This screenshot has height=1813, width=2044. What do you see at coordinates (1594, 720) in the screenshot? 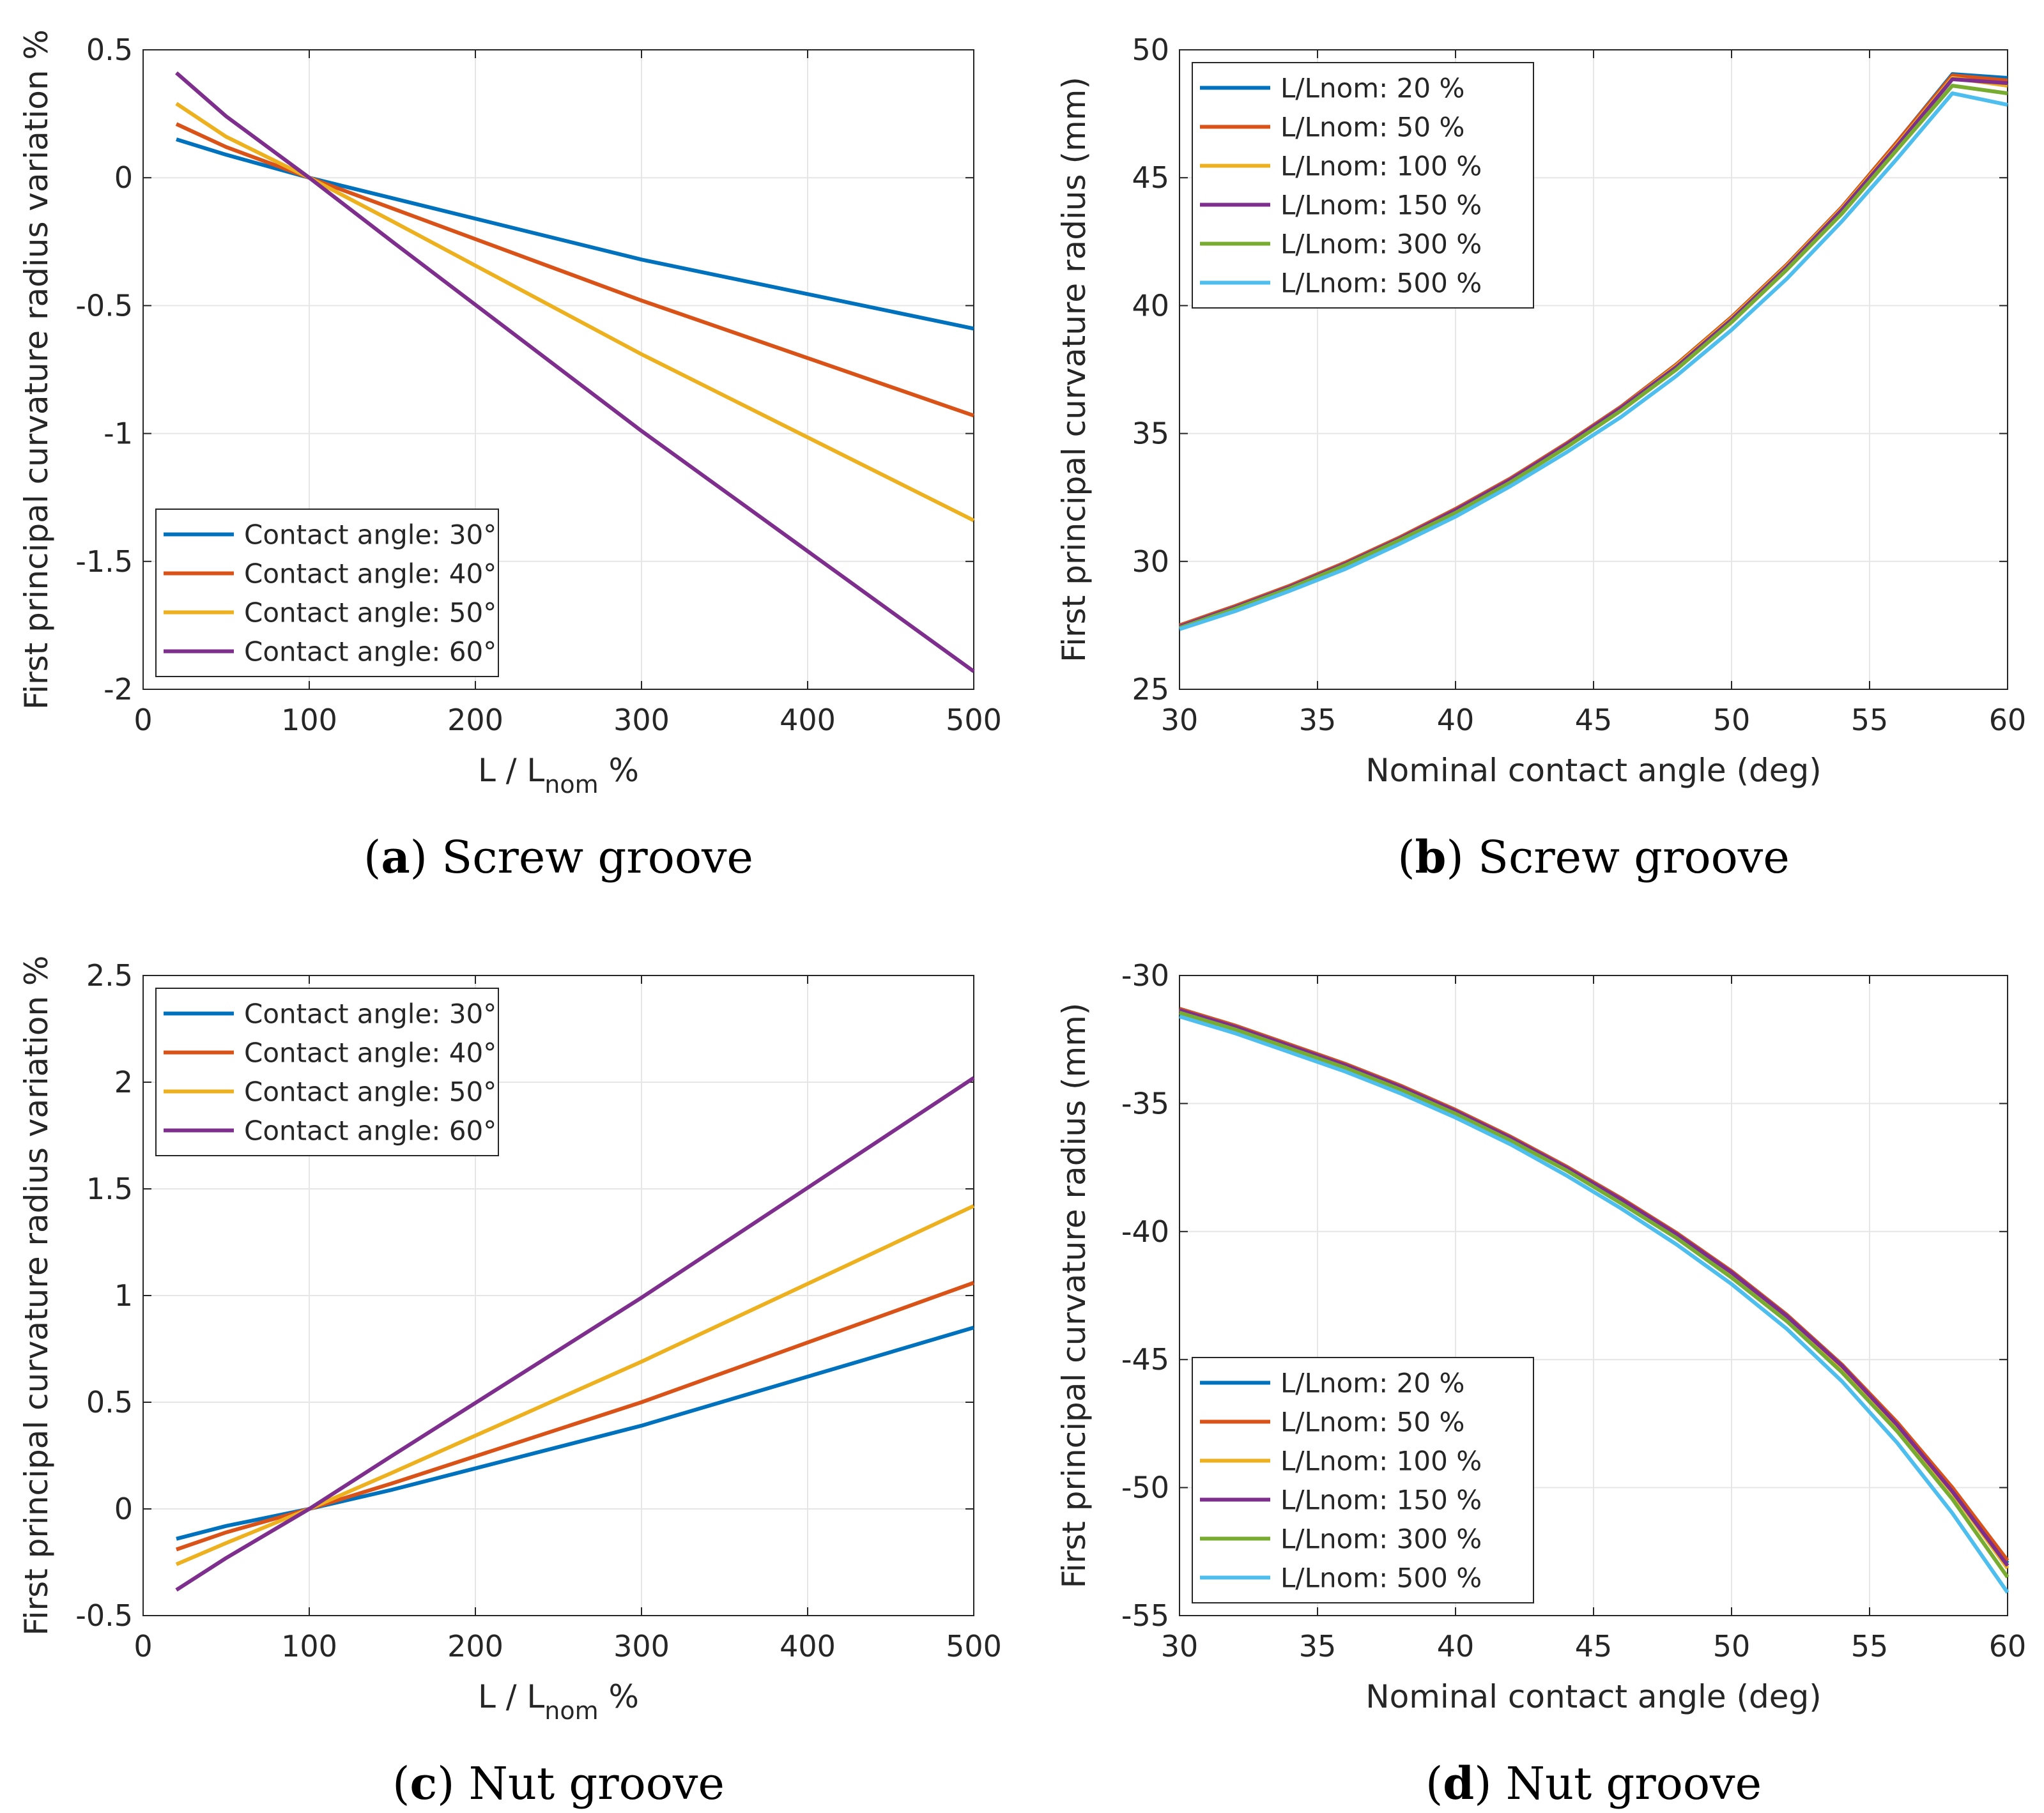
I see `x-tick-label: 45` at bounding box center [1594, 720].